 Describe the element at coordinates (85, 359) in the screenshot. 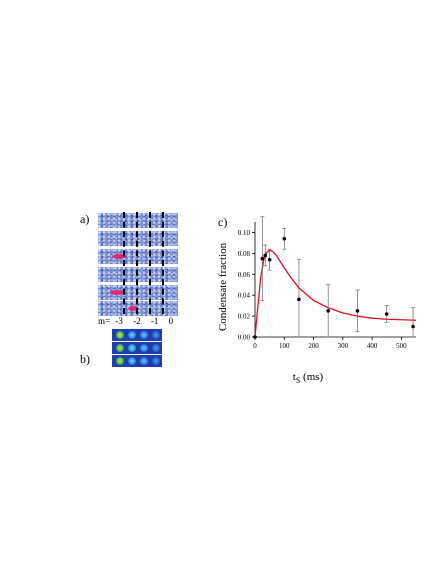

I see `panel-b-label: b)` at that location.